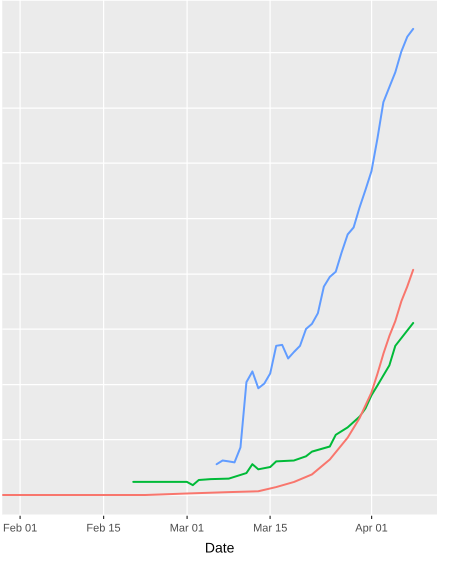 This screenshot has height=563, width=450. I want to click on x-axis-title: Date, so click(219, 547).